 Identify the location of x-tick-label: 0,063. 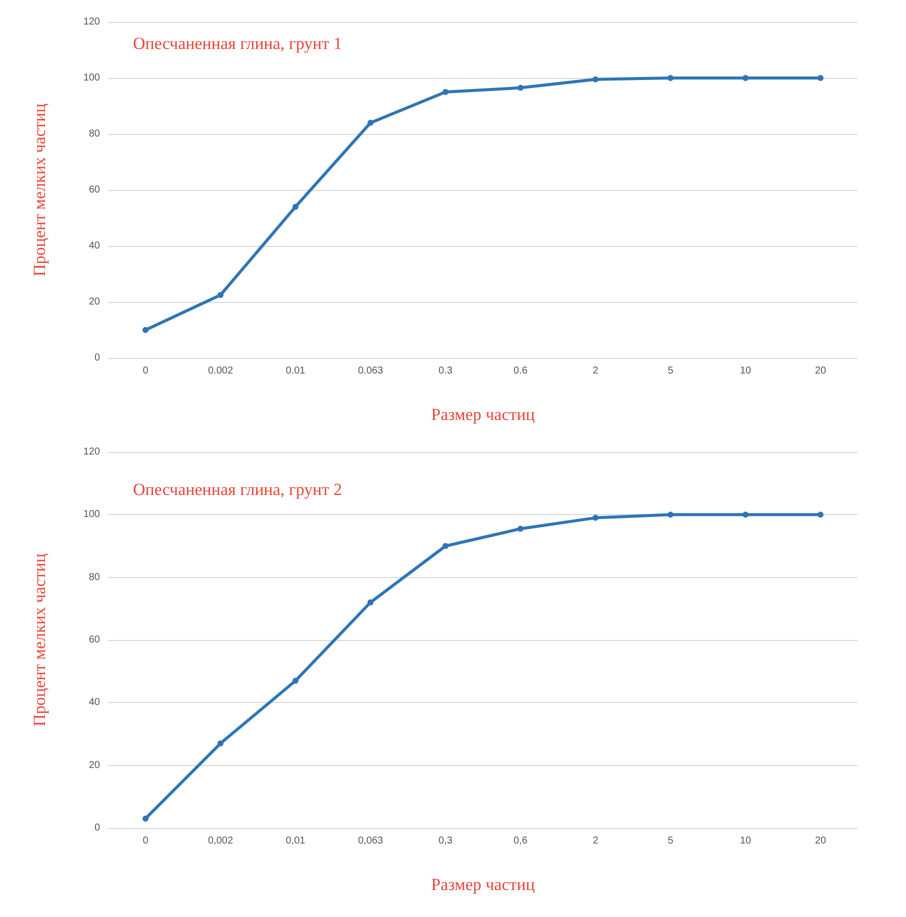
(371, 841).